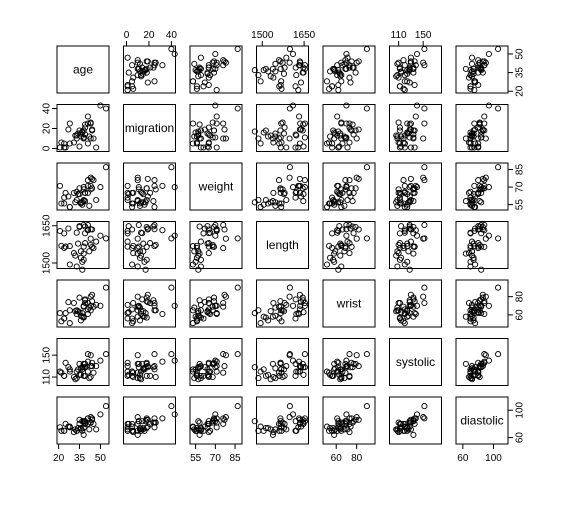  I want to click on panel-wrist-age, so click(83, 303).